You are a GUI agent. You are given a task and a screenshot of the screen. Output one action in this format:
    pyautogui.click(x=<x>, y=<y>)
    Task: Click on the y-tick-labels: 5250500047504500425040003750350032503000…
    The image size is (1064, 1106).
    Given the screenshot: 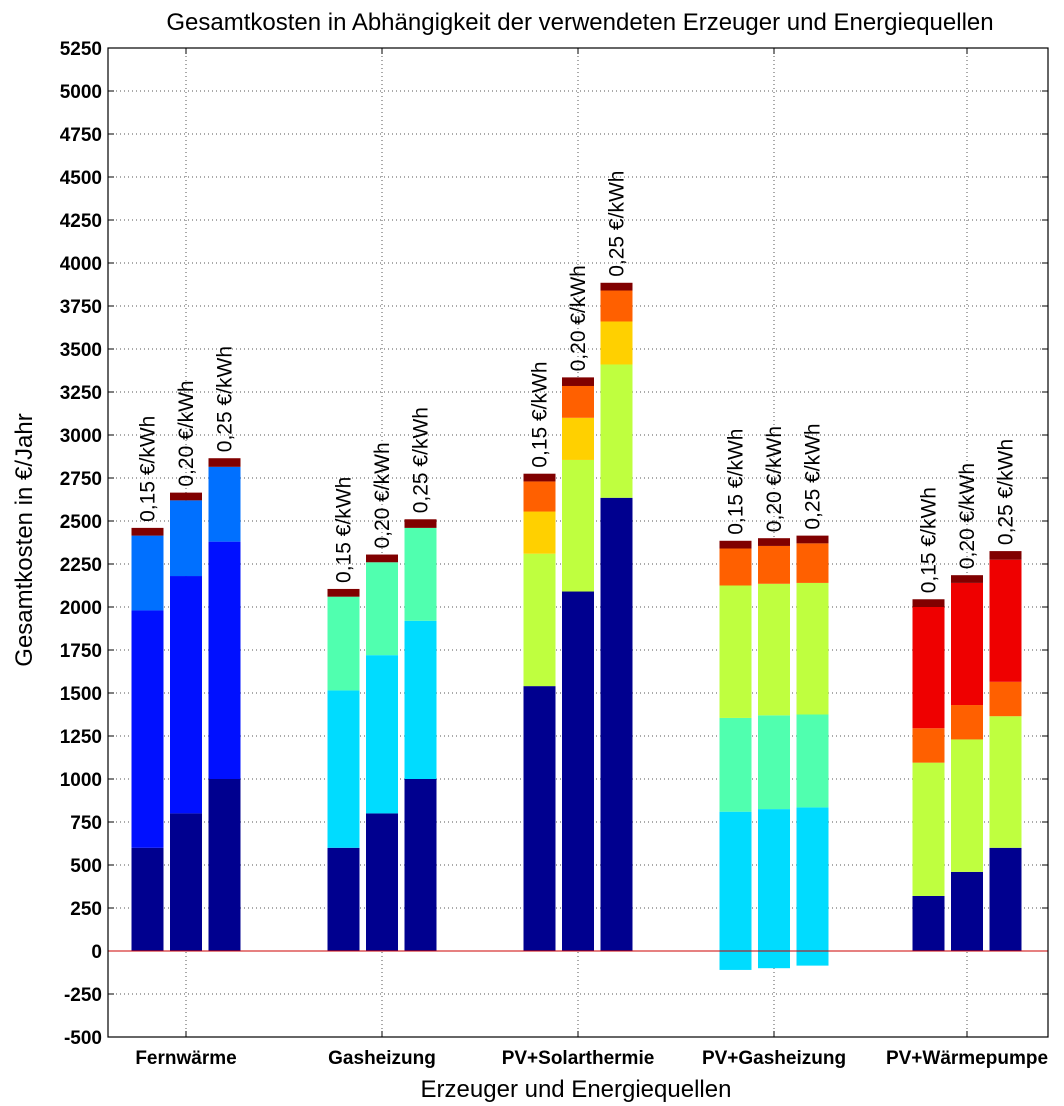 What is the action you would take?
    pyautogui.click(x=81, y=544)
    